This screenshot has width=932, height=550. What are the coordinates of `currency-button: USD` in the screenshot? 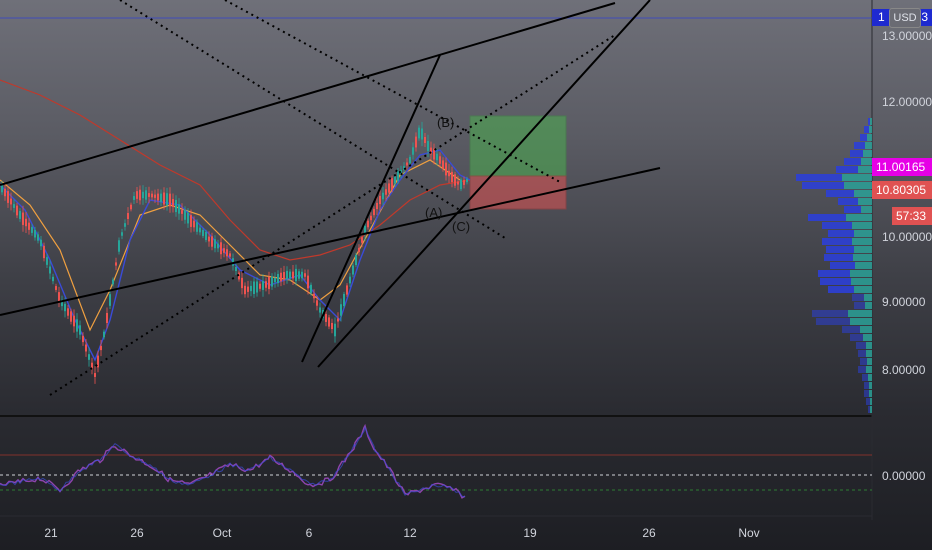 It's located at (905, 18).